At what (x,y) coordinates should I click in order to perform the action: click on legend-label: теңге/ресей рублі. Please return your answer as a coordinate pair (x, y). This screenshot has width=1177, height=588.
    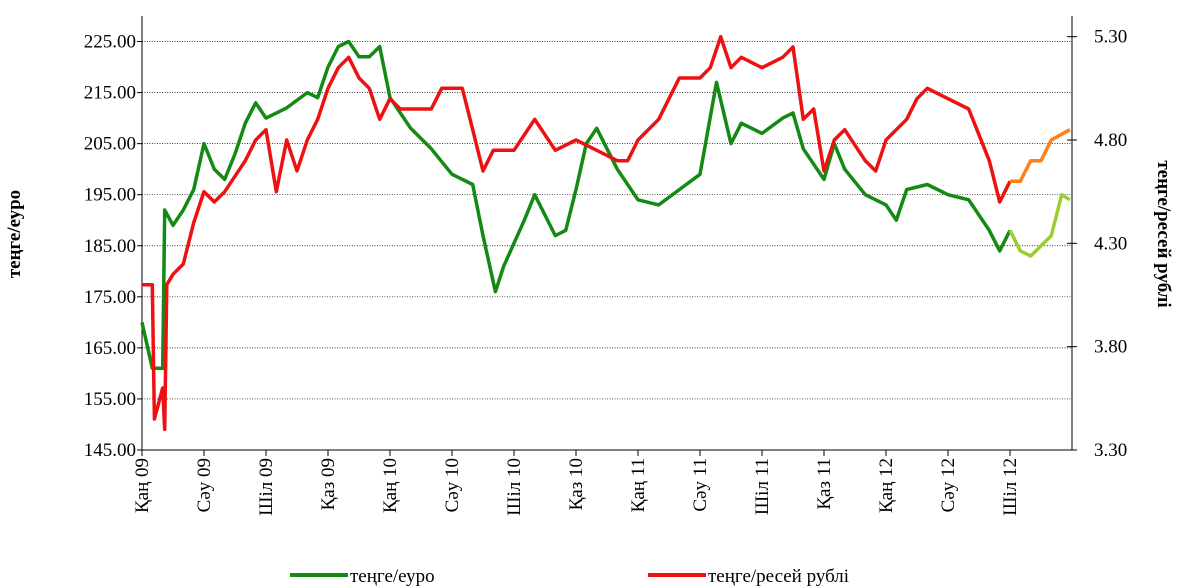
    Looking at the image, I should click on (778, 576).